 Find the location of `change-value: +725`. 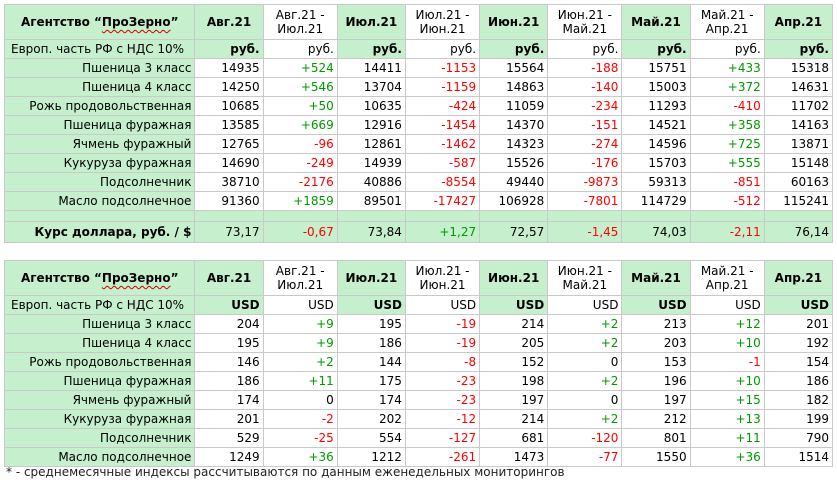

change-value: +725 is located at coordinates (727, 144).